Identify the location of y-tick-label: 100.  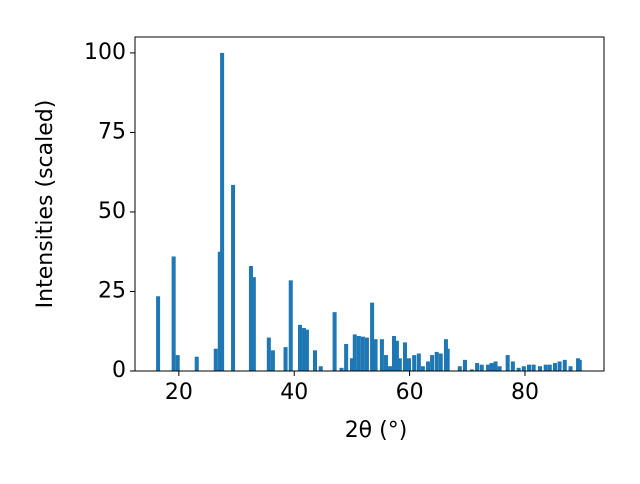
(105, 52).